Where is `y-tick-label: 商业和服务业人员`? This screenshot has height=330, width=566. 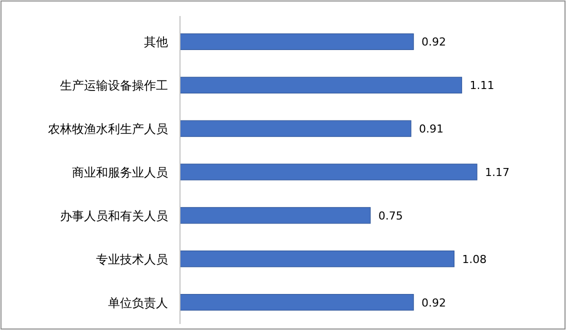
y-tick-label: 商业和服务业人员 is located at coordinates (120, 173).